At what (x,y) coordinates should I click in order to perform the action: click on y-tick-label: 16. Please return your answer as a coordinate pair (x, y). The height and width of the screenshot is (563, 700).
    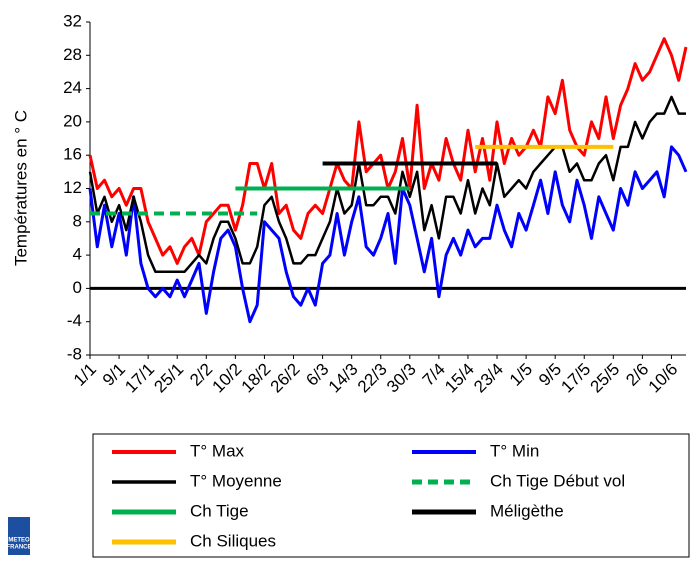
    Looking at the image, I should click on (72, 154).